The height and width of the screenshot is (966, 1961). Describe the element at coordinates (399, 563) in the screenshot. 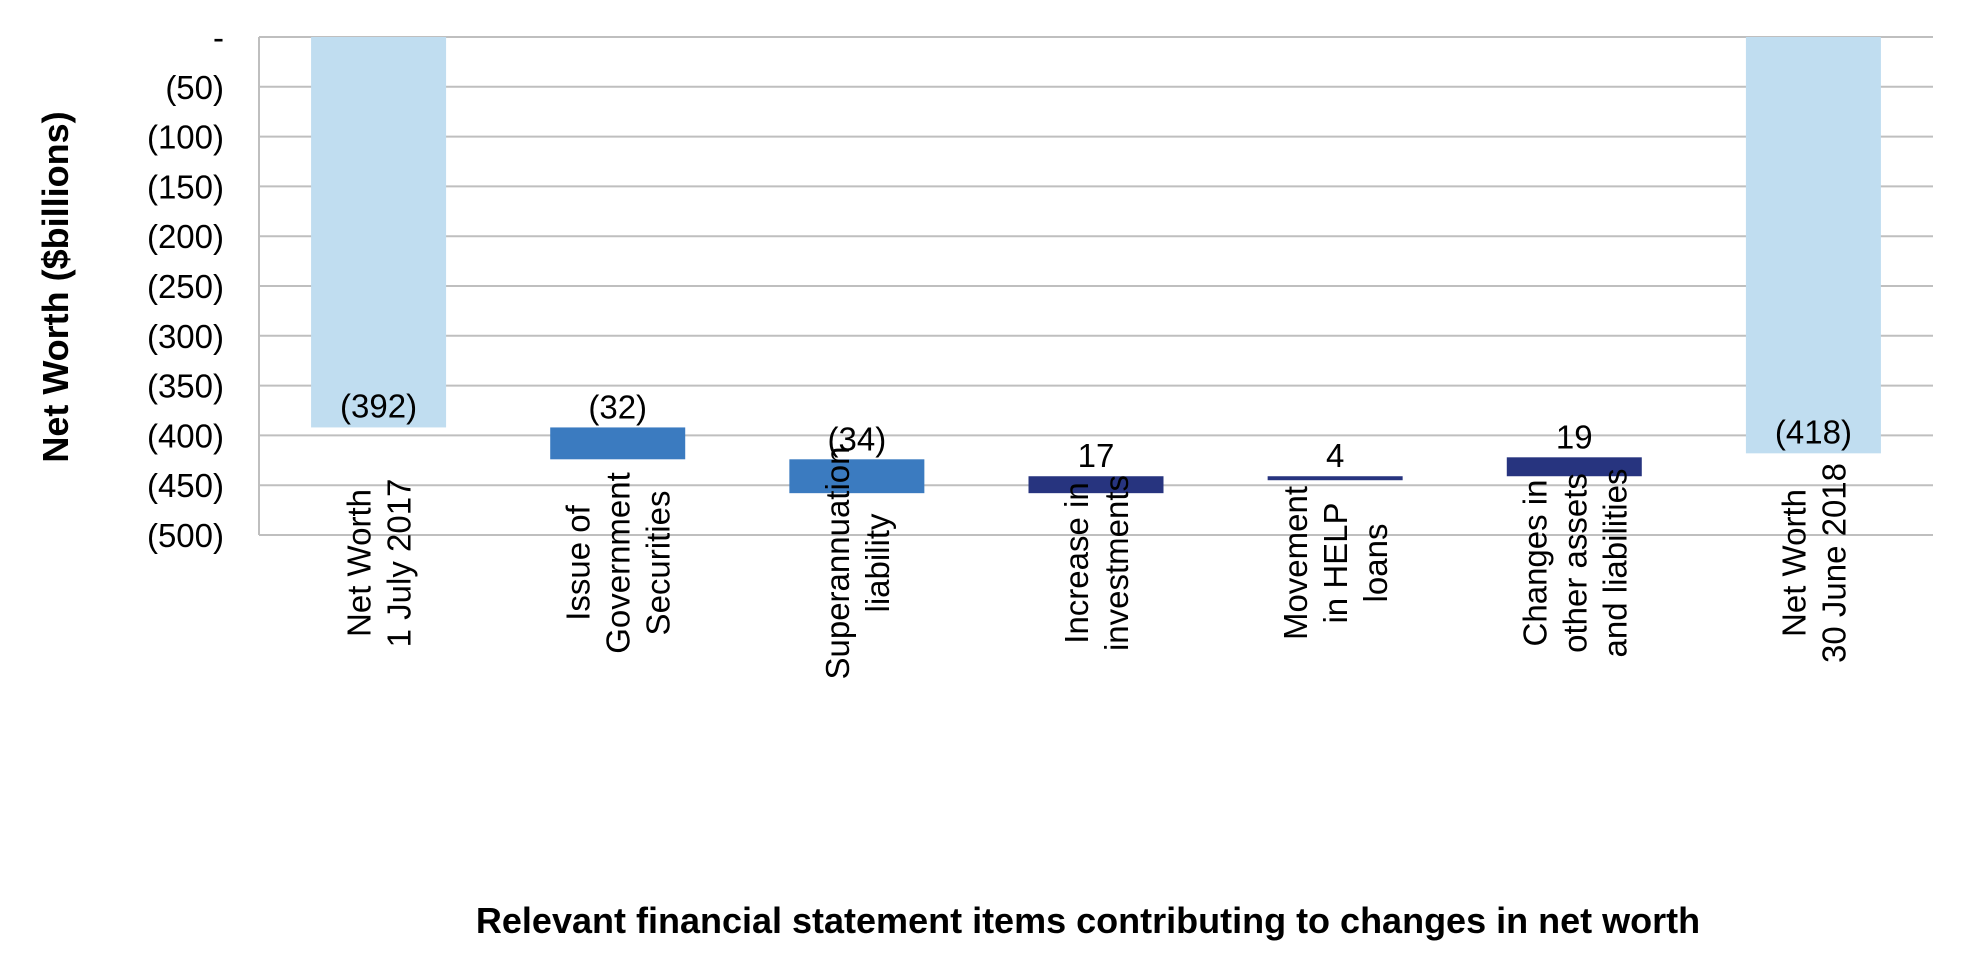

I see `category-label-line: 1 July 2017` at that location.